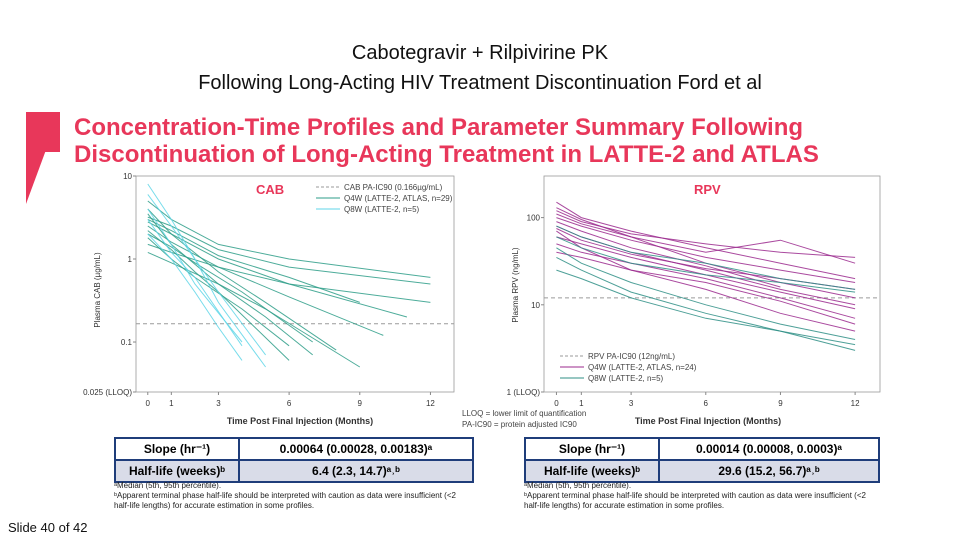 Image resolution: width=960 pixels, height=540 pixels. I want to click on cab-slope-label: Slope (hr⁻¹), so click(177, 449).